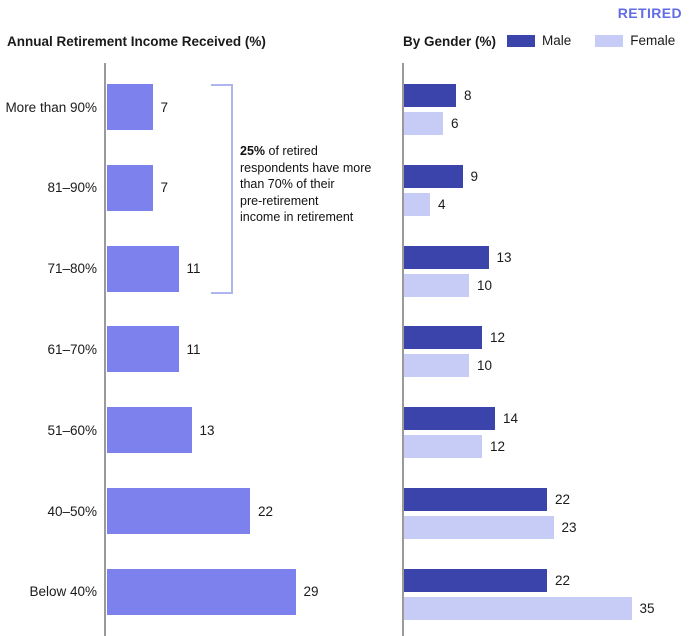 Image resolution: width=689 pixels, height=636 pixels. Describe the element at coordinates (403, 349) in the screenshot. I see `right-chart-axis` at that location.